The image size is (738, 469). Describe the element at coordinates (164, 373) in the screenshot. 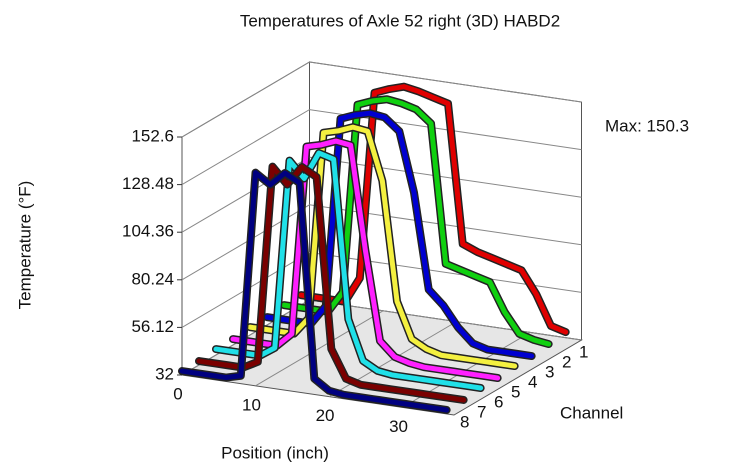

I see `y-tick-label: 32` at that location.